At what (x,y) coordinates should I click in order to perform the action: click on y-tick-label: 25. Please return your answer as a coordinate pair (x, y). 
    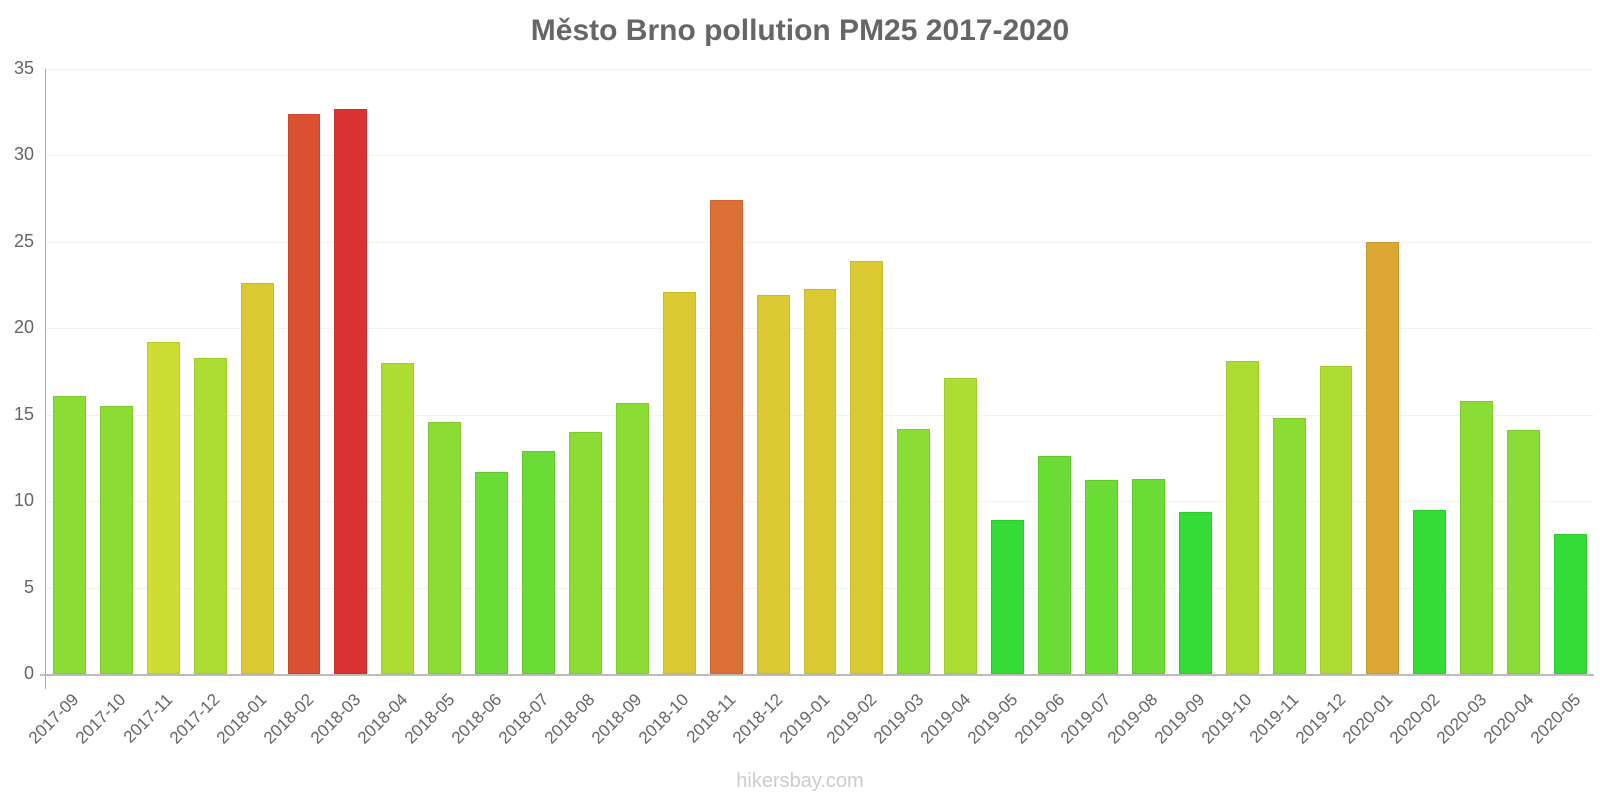
    Looking at the image, I should click on (23, 240).